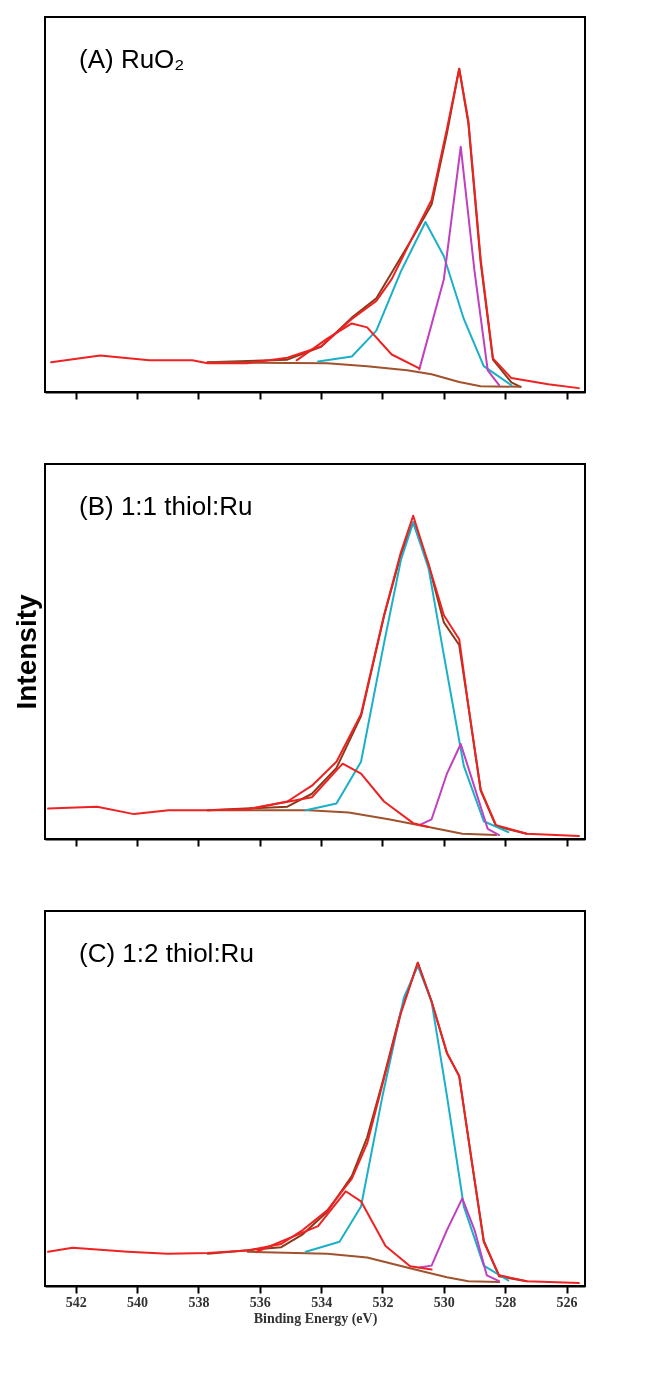 Image resolution: width=645 pixels, height=1373 pixels. I want to click on x-tick-label: 542, so click(76, 1302).